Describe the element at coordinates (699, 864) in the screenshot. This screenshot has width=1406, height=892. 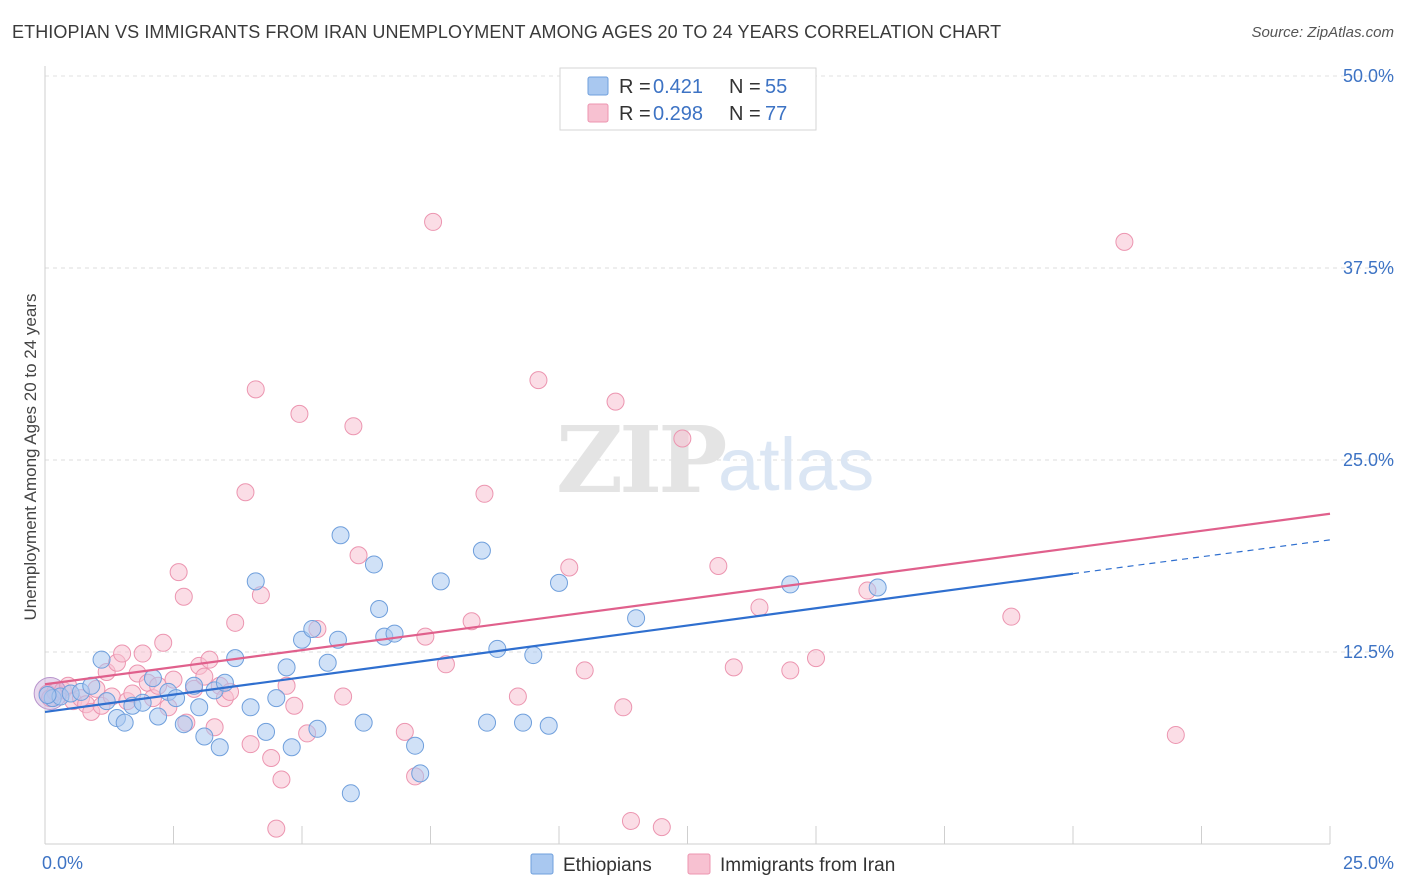
I see `bottom-legend-swatch-pink` at that location.